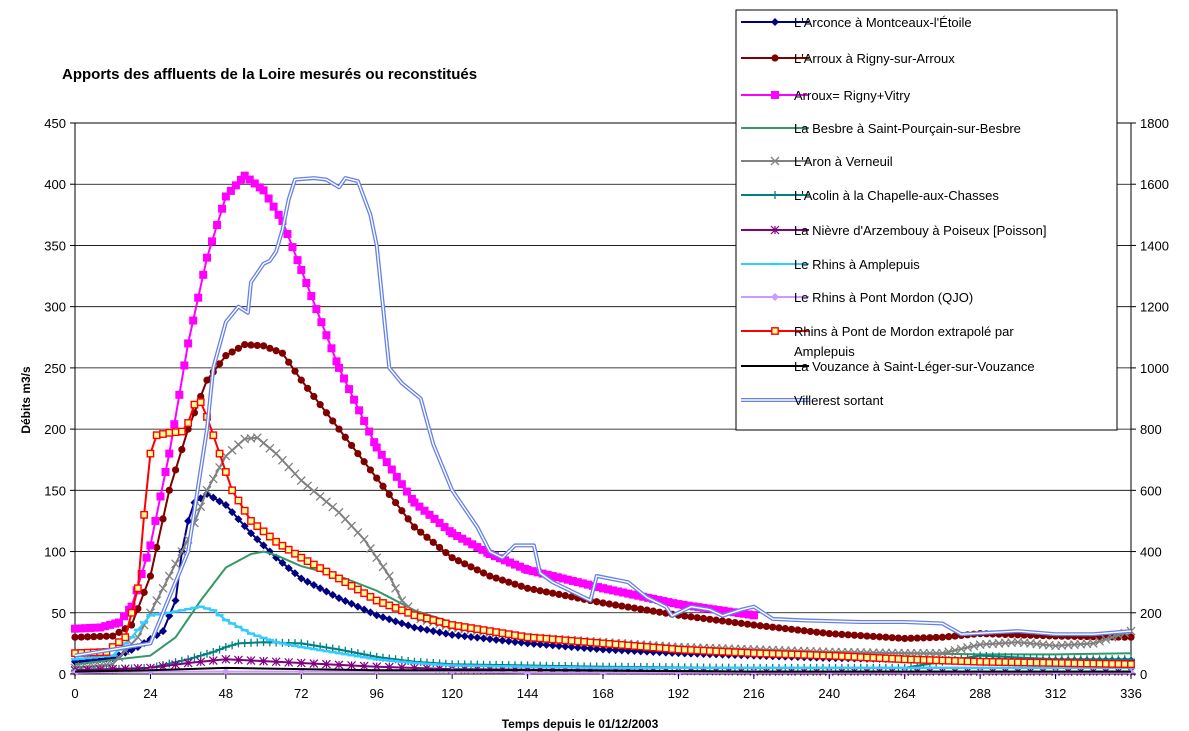 This screenshot has width=1189, height=731. What do you see at coordinates (907, 128) in the screenshot?
I see `legend-label: La Besbre à Saint-Pourçain-sur-Besbre` at bounding box center [907, 128].